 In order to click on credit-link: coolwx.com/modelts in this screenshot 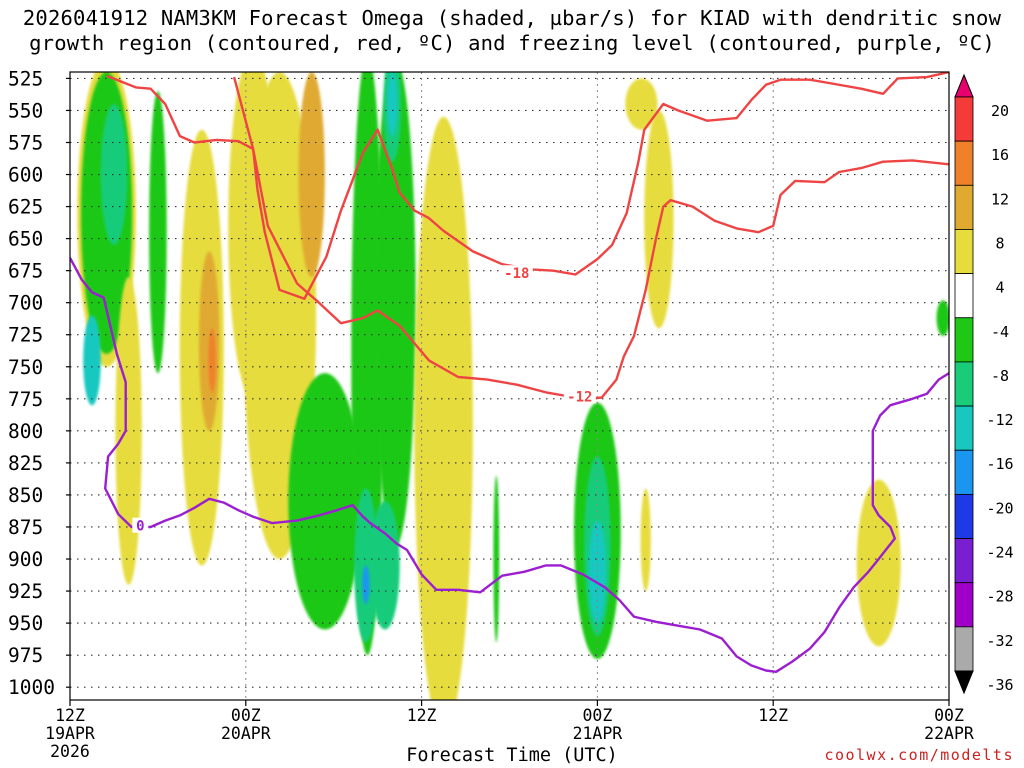, I will do `click(919, 755)`.